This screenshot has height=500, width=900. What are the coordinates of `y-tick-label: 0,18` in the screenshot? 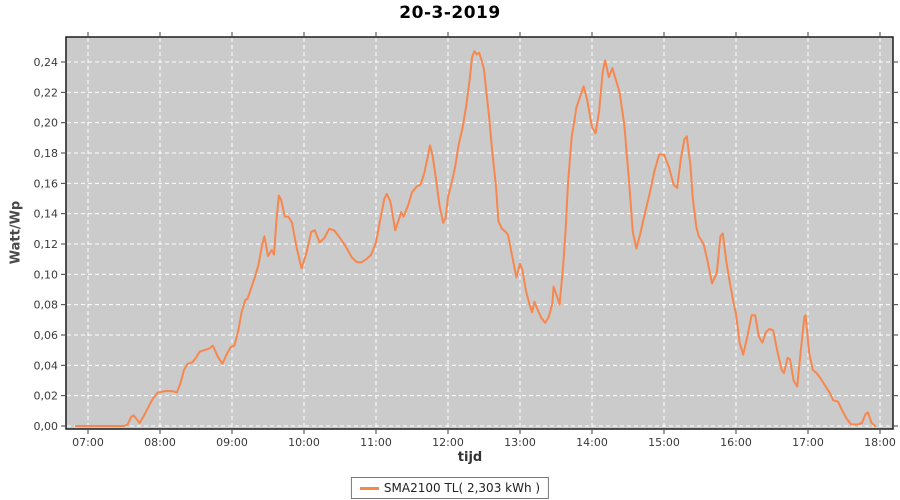 It's located at (46, 153).